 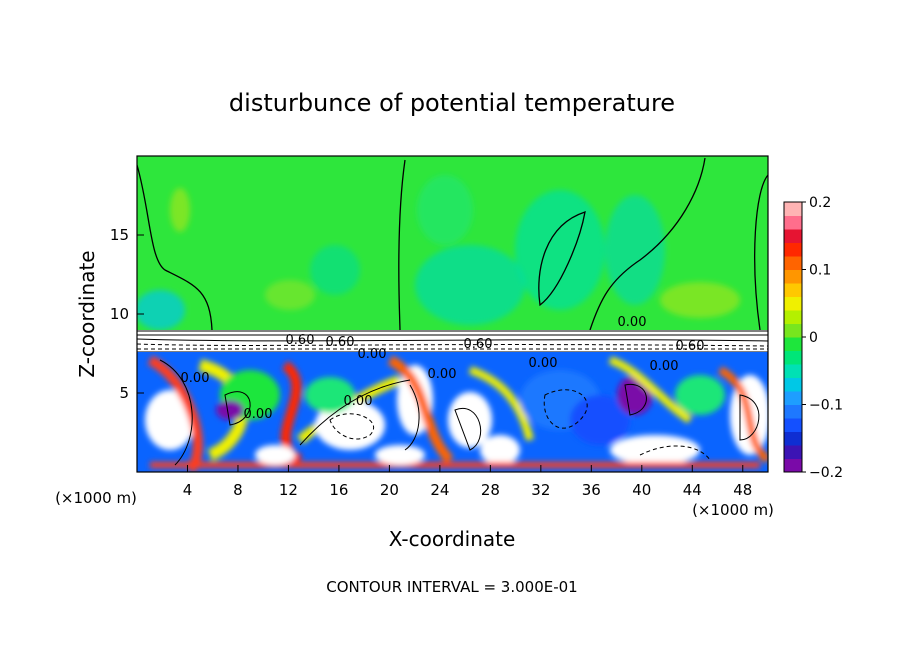 I want to click on x-tick-label: 44, so click(x=692, y=490).